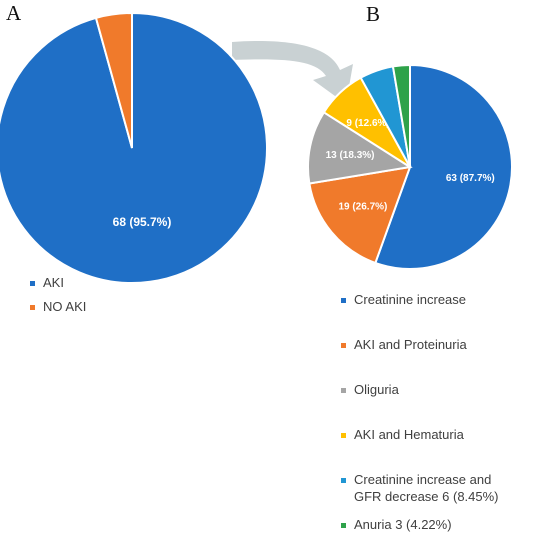  Describe the element at coordinates (362, 207) in the screenshot. I see `pie-b-slice-label-1: 19 (26.7%)` at that location.